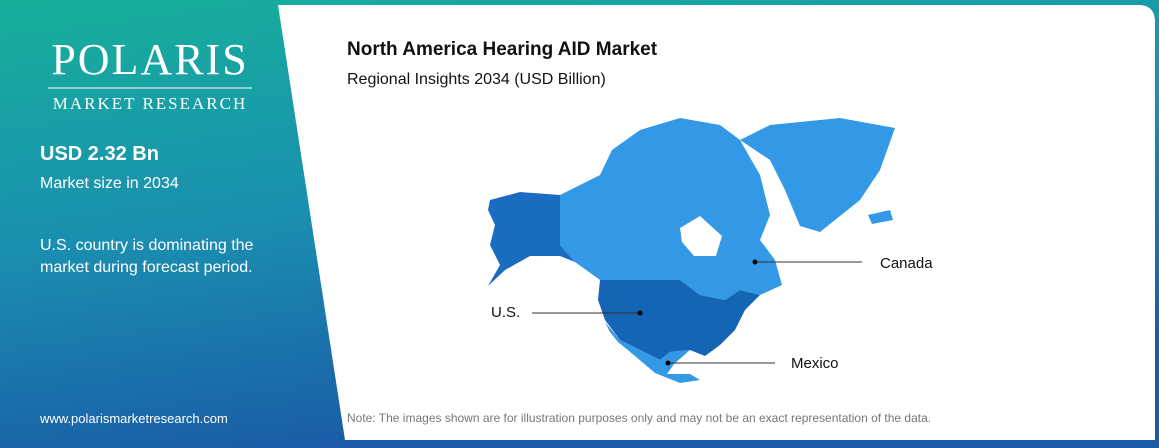 The height and width of the screenshot is (448, 1159). What do you see at coordinates (109, 183) in the screenshot?
I see `stat-label: Market size in 2034` at bounding box center [109, 183].